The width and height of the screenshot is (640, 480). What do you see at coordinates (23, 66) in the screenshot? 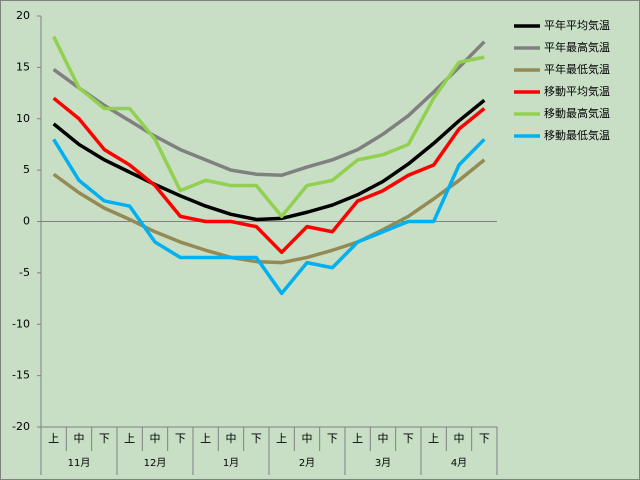
I see `y-tick-label: 15` at bounding box center [23, 66].